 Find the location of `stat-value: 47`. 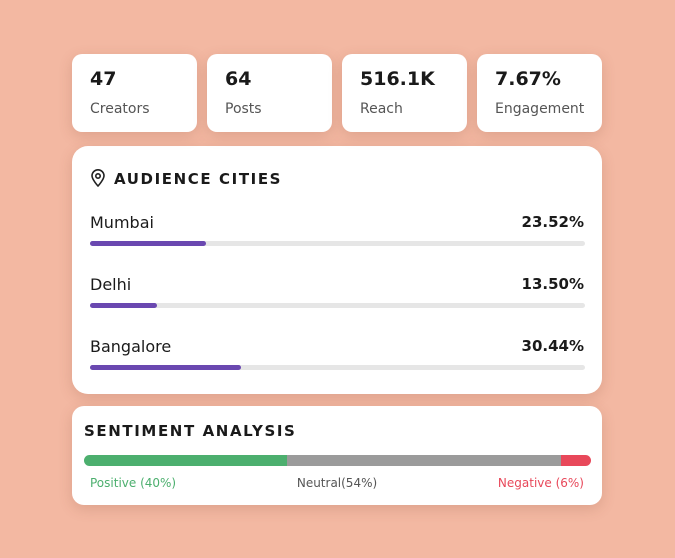

stat-value: 47 is located at coordinates (103, 79).